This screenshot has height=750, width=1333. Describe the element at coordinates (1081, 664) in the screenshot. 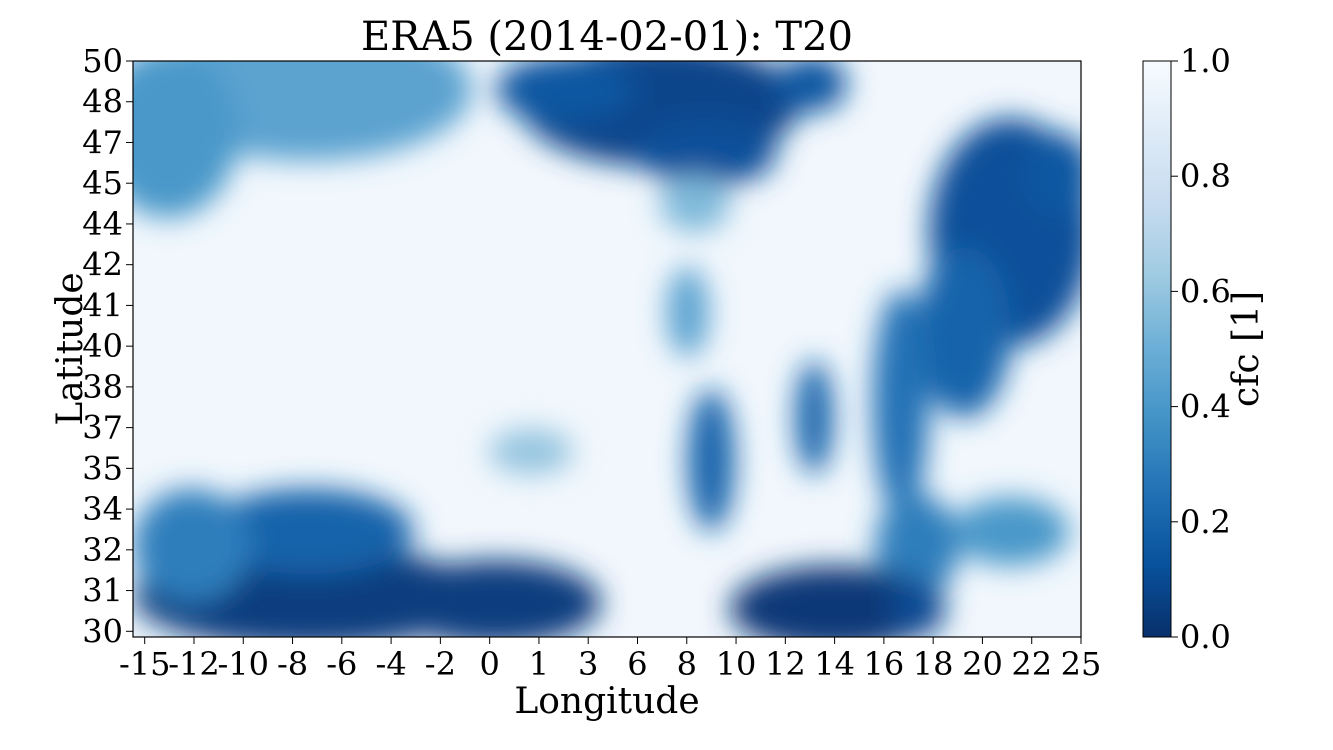

I see `x-tick-label: 25` at that location.